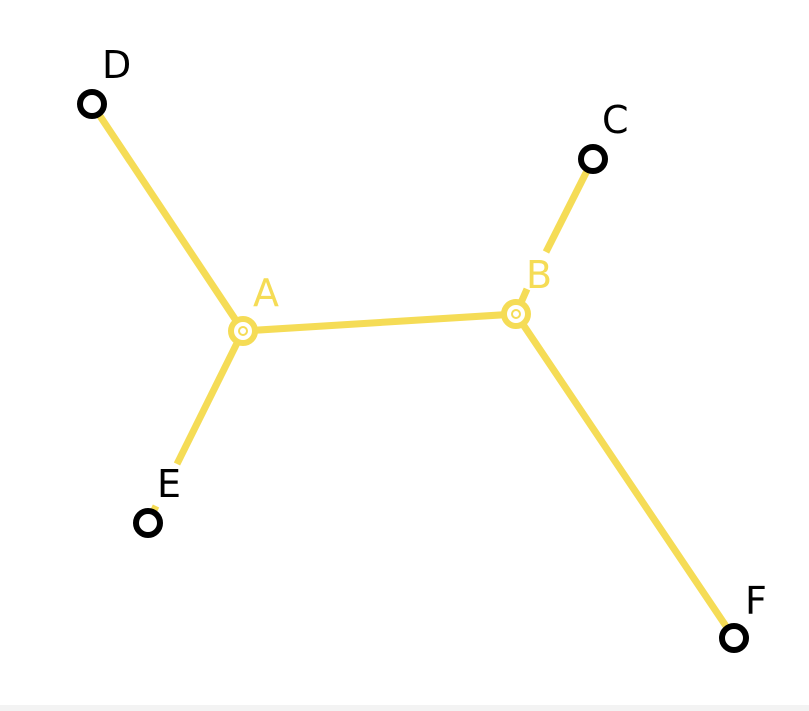 This screenshot has height=711, width=809. Describe the element at coordinates (516, 314) in the screenshot. I see `node-b-inner-mark` at that location.